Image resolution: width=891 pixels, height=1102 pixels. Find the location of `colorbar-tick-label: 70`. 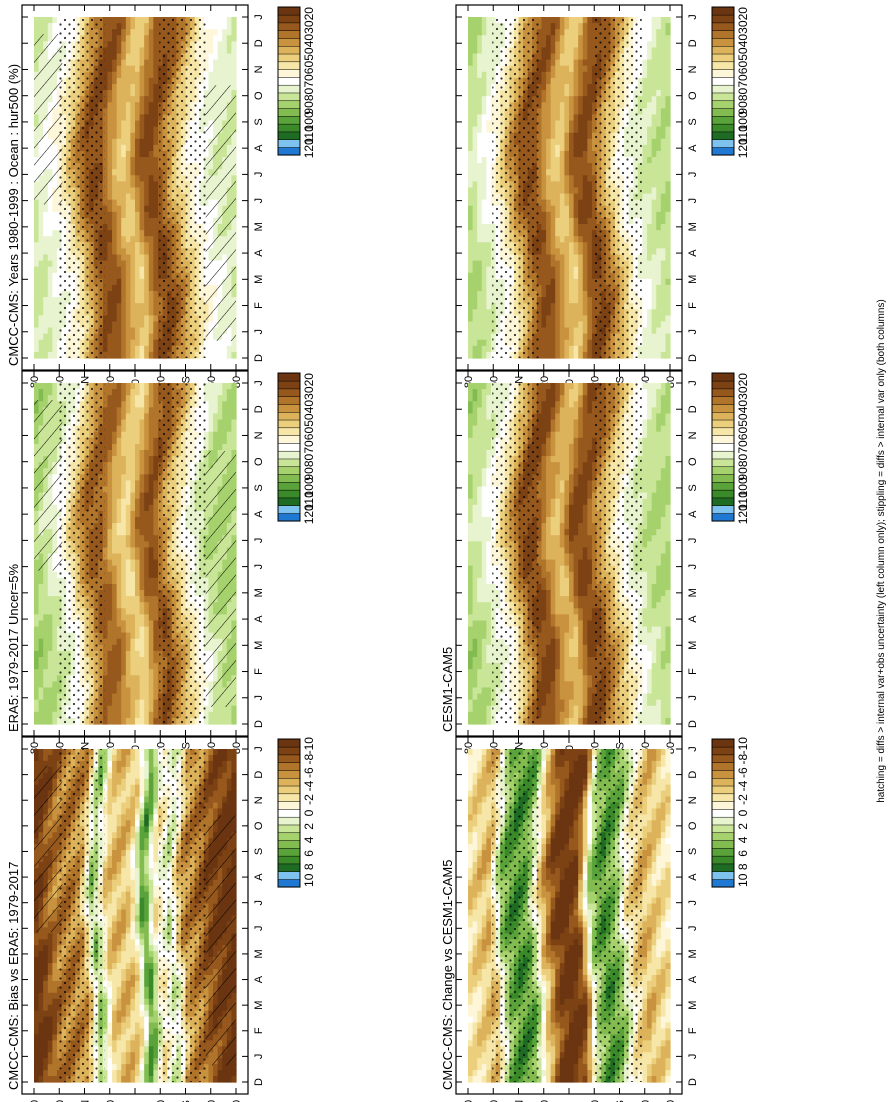

colorbar-tick-label: 70 is located at coordinates (309, 81).